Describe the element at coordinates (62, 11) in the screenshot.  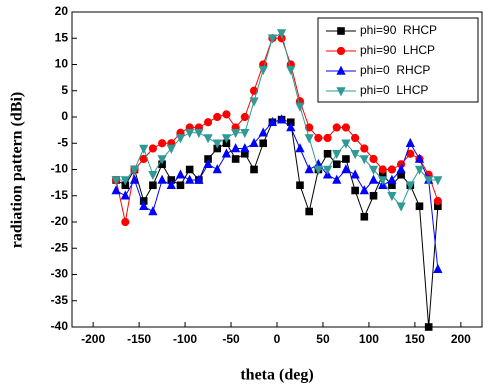
I see `y-tick-label: 20` at that location.